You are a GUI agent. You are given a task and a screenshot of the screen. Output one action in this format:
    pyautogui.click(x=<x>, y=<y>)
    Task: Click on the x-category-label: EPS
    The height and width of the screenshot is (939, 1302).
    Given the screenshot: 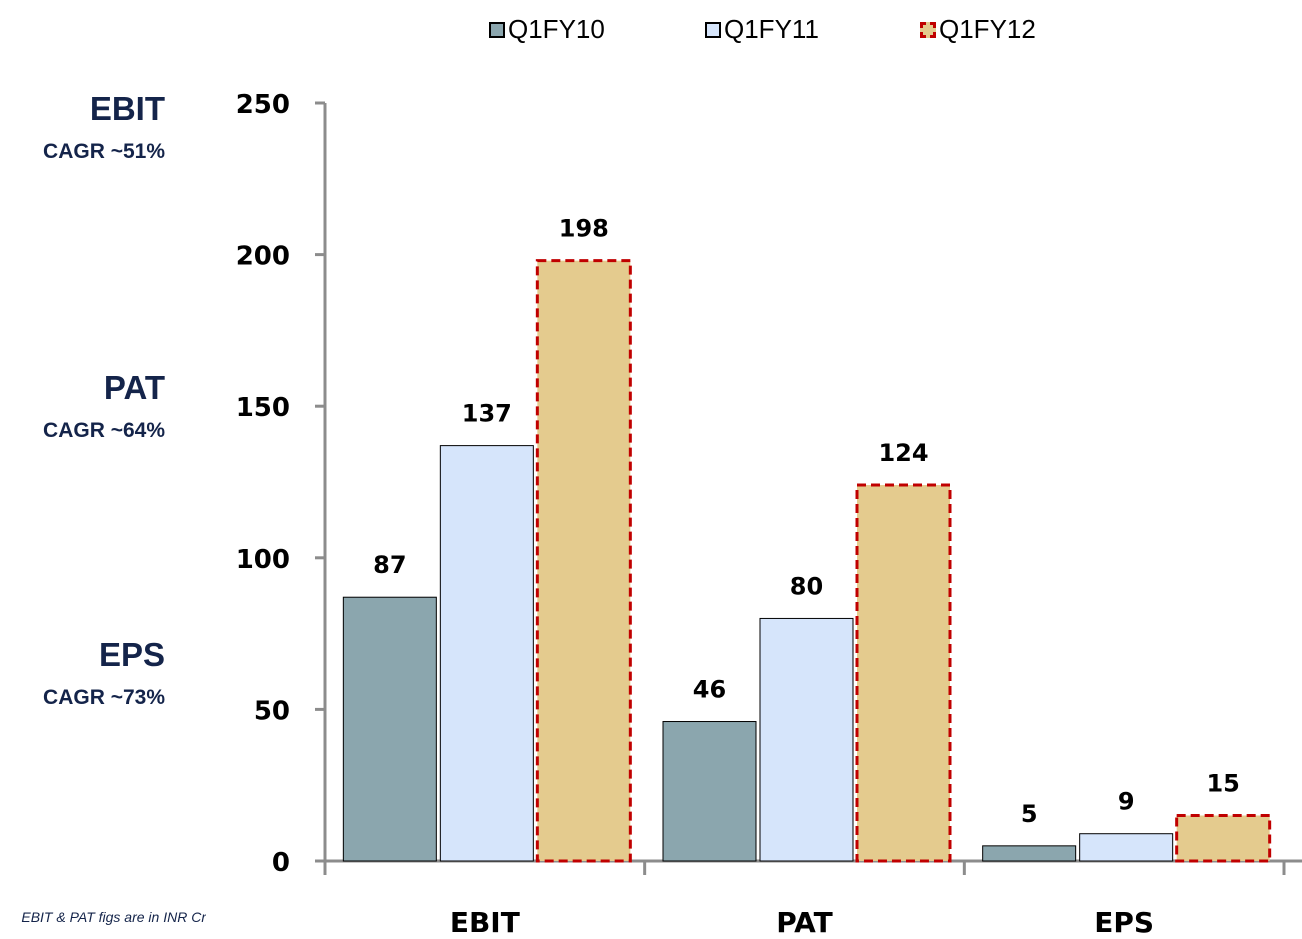 What is the action you would take?
    pyautogui.click(x=1124, y=922)
    